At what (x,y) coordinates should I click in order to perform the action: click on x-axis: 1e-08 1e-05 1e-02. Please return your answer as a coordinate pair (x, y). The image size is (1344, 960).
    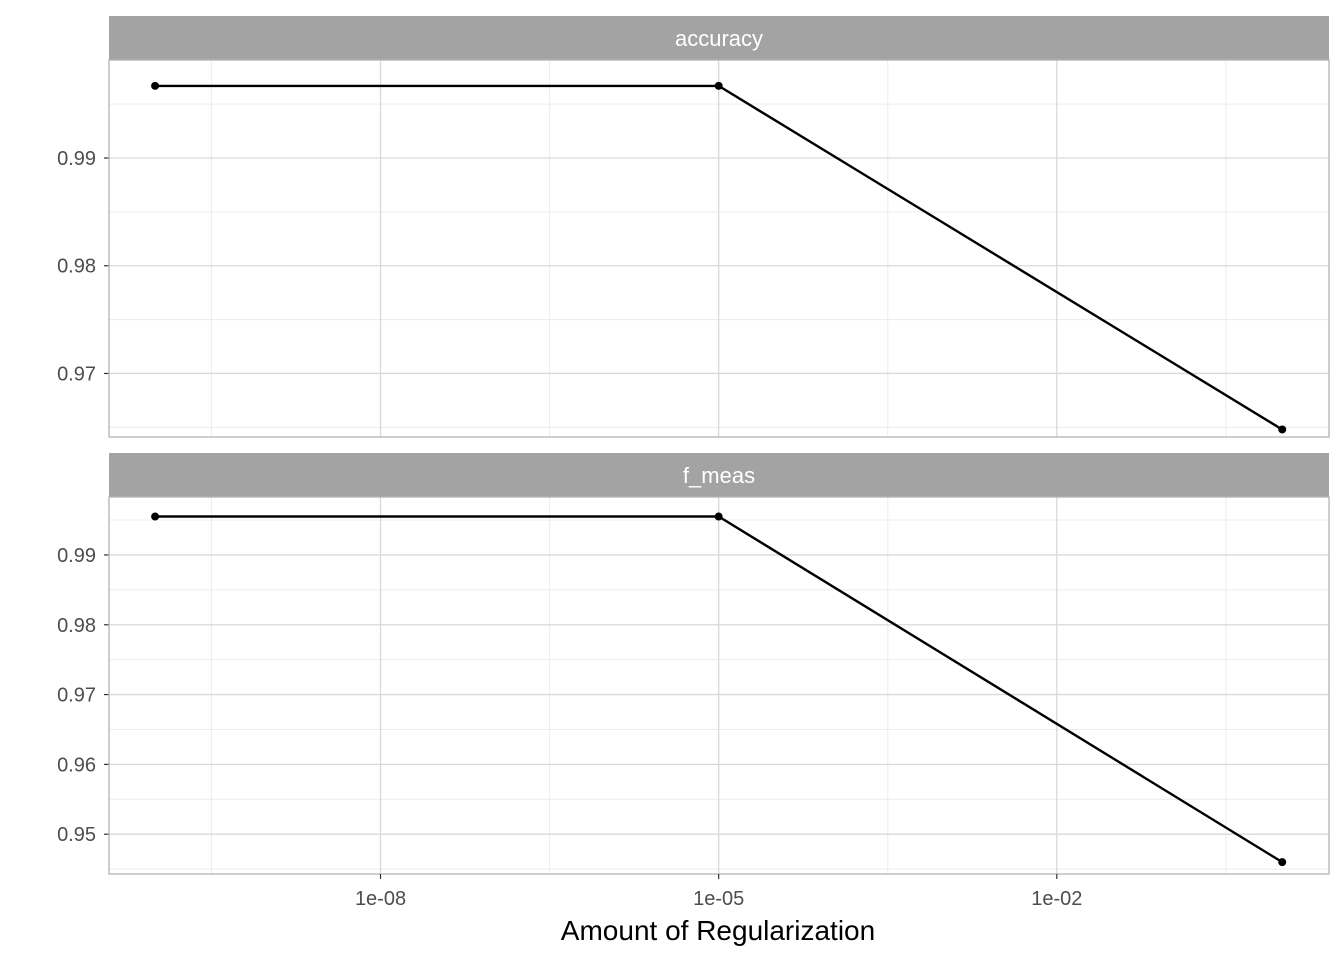
    Looking at the image, I should click on (718, 892).